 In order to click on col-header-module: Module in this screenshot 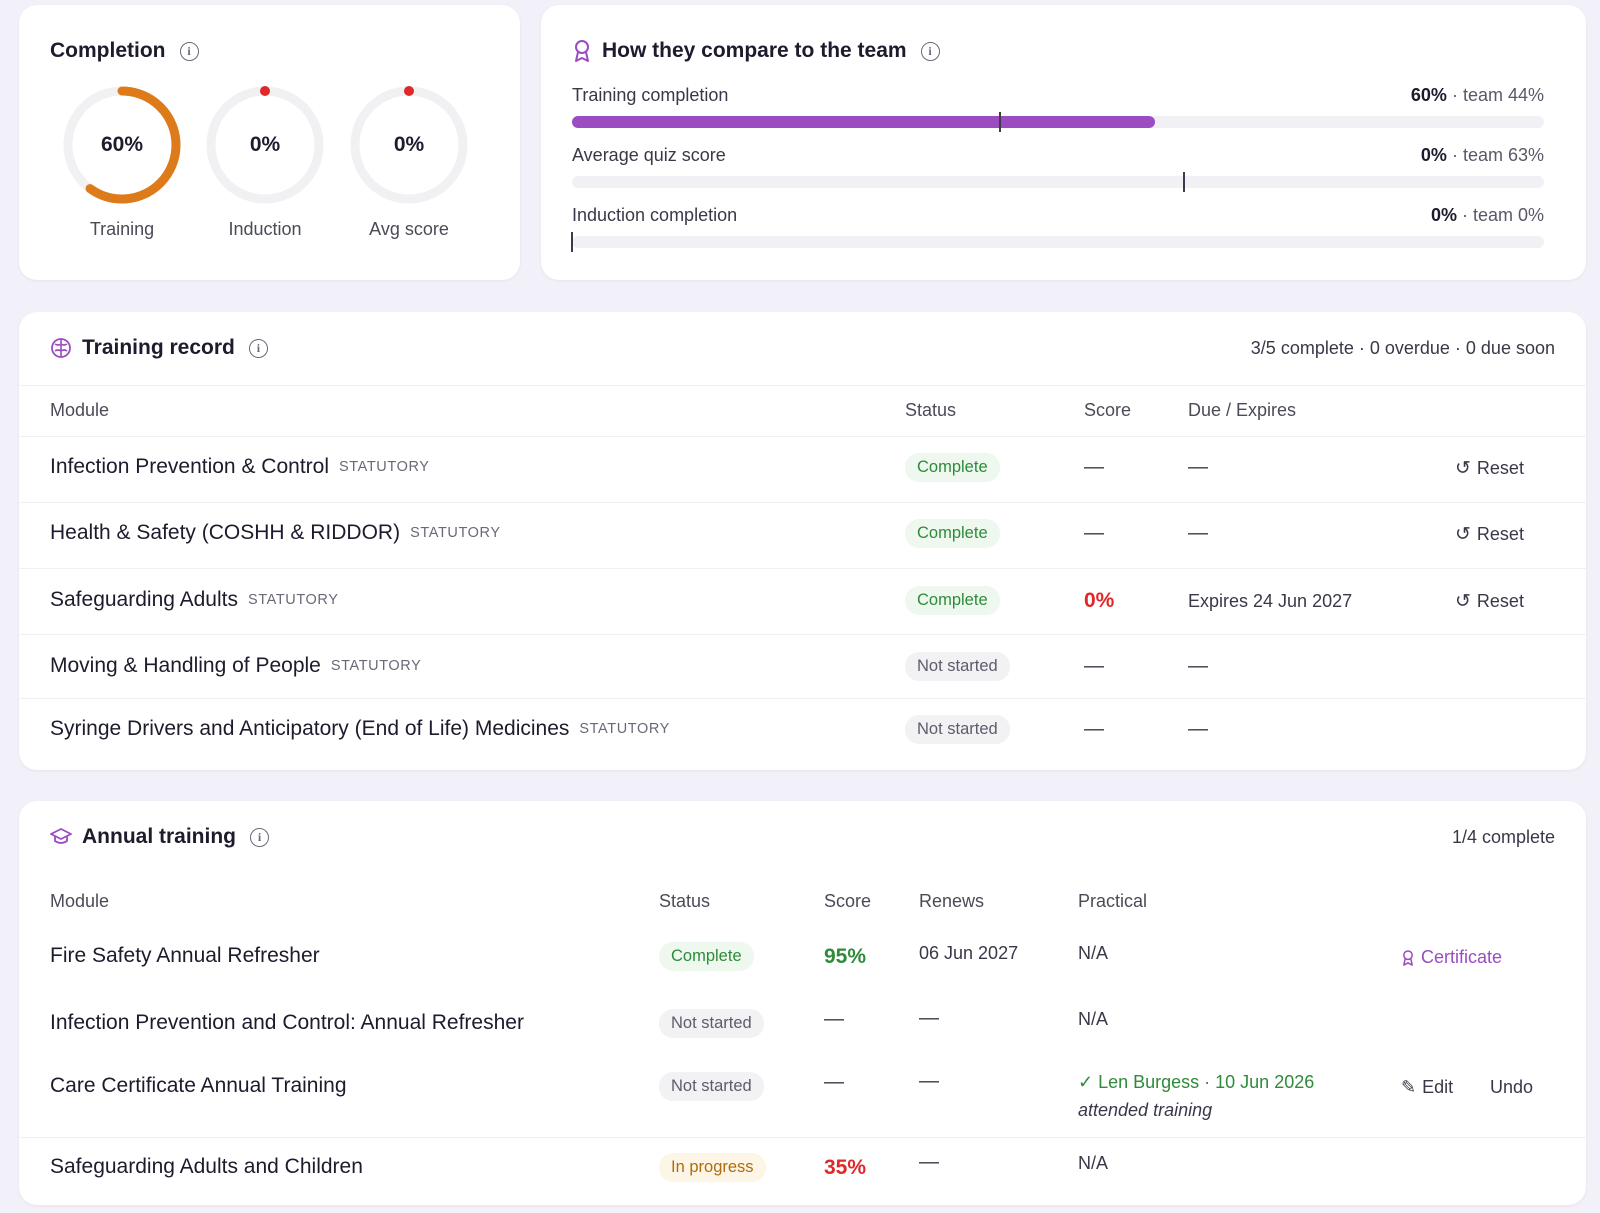, I will do `click(80, 901)`.